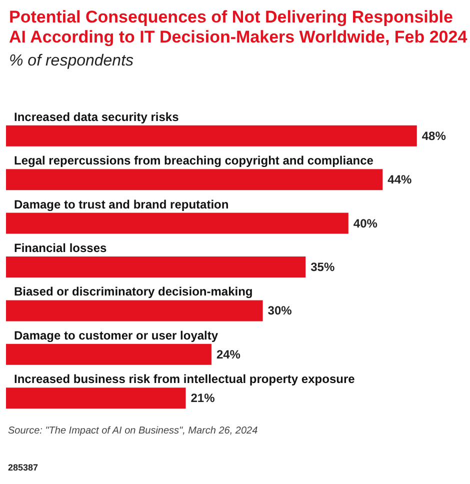  I want to click on y-tick-label: Biased or discriminatory decision-making, so click(133, 291).